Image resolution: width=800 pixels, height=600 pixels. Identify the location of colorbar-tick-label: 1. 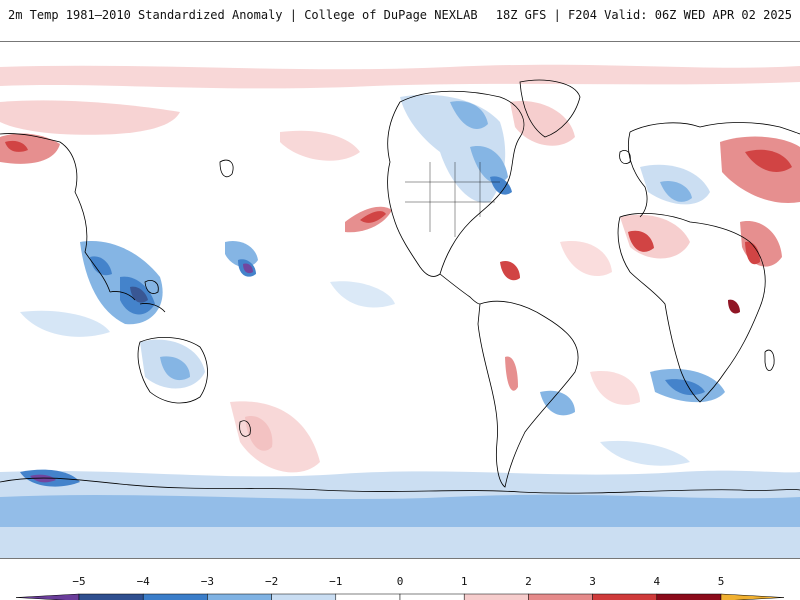
(464, 581).